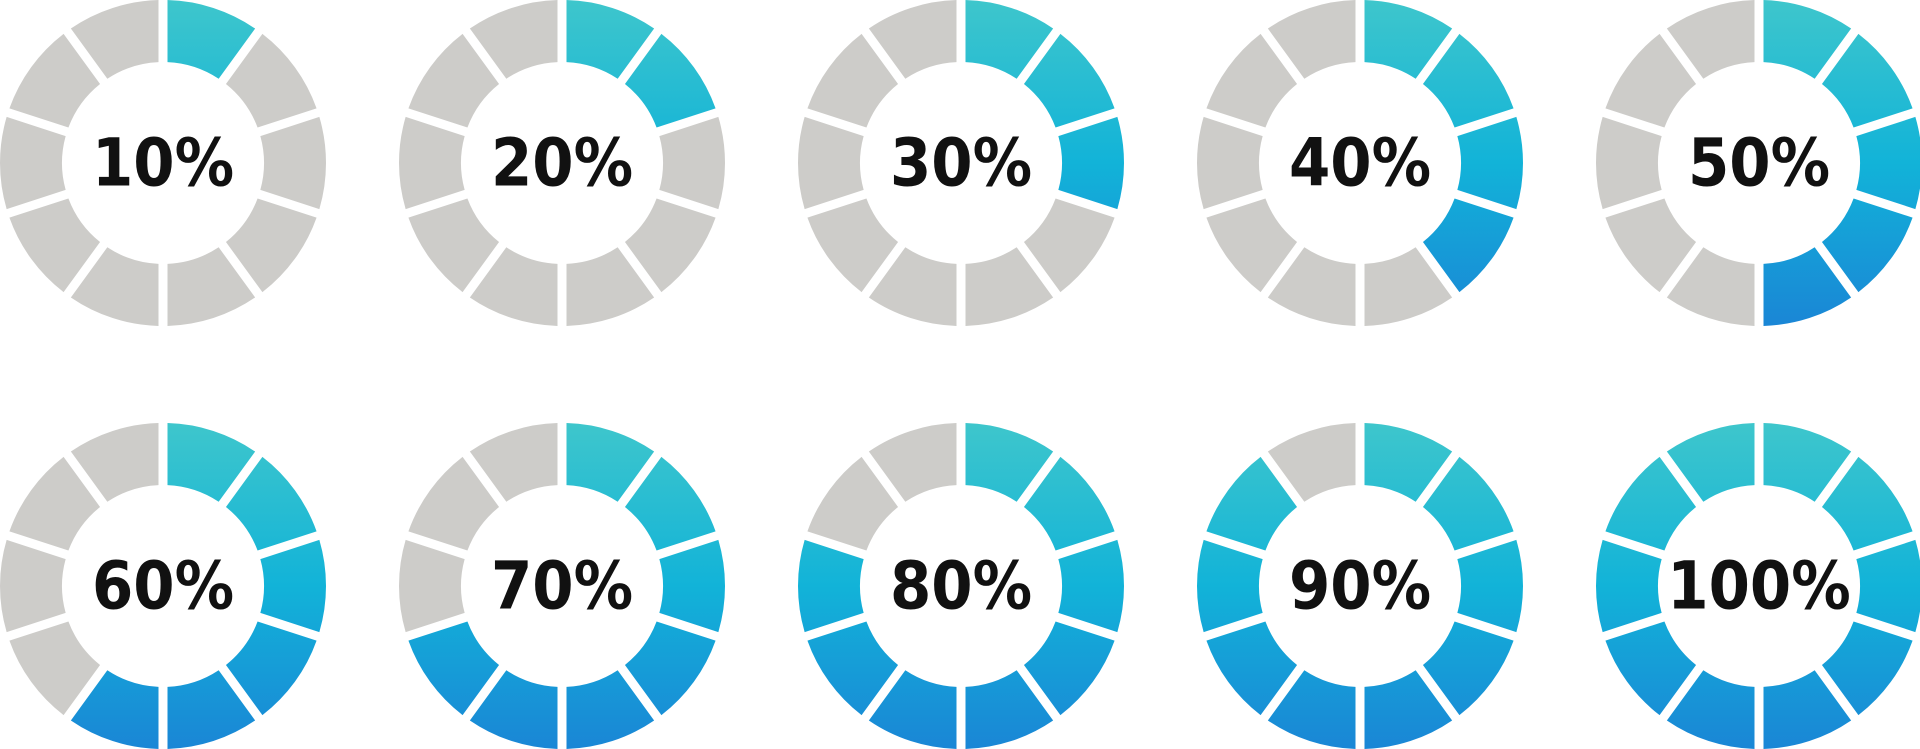 This screenshot has width=1920, height=749. Describe the element at coordinates (1360, 163) in the screenshot. I see `percent-label: 40%` at that location.